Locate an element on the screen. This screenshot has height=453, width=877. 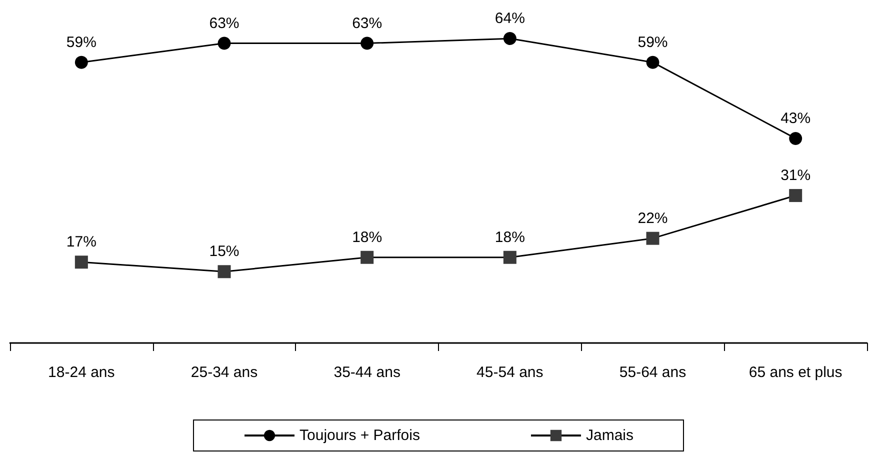
x-tick-label: 55-64 ans is located at coordinates (652, 372).